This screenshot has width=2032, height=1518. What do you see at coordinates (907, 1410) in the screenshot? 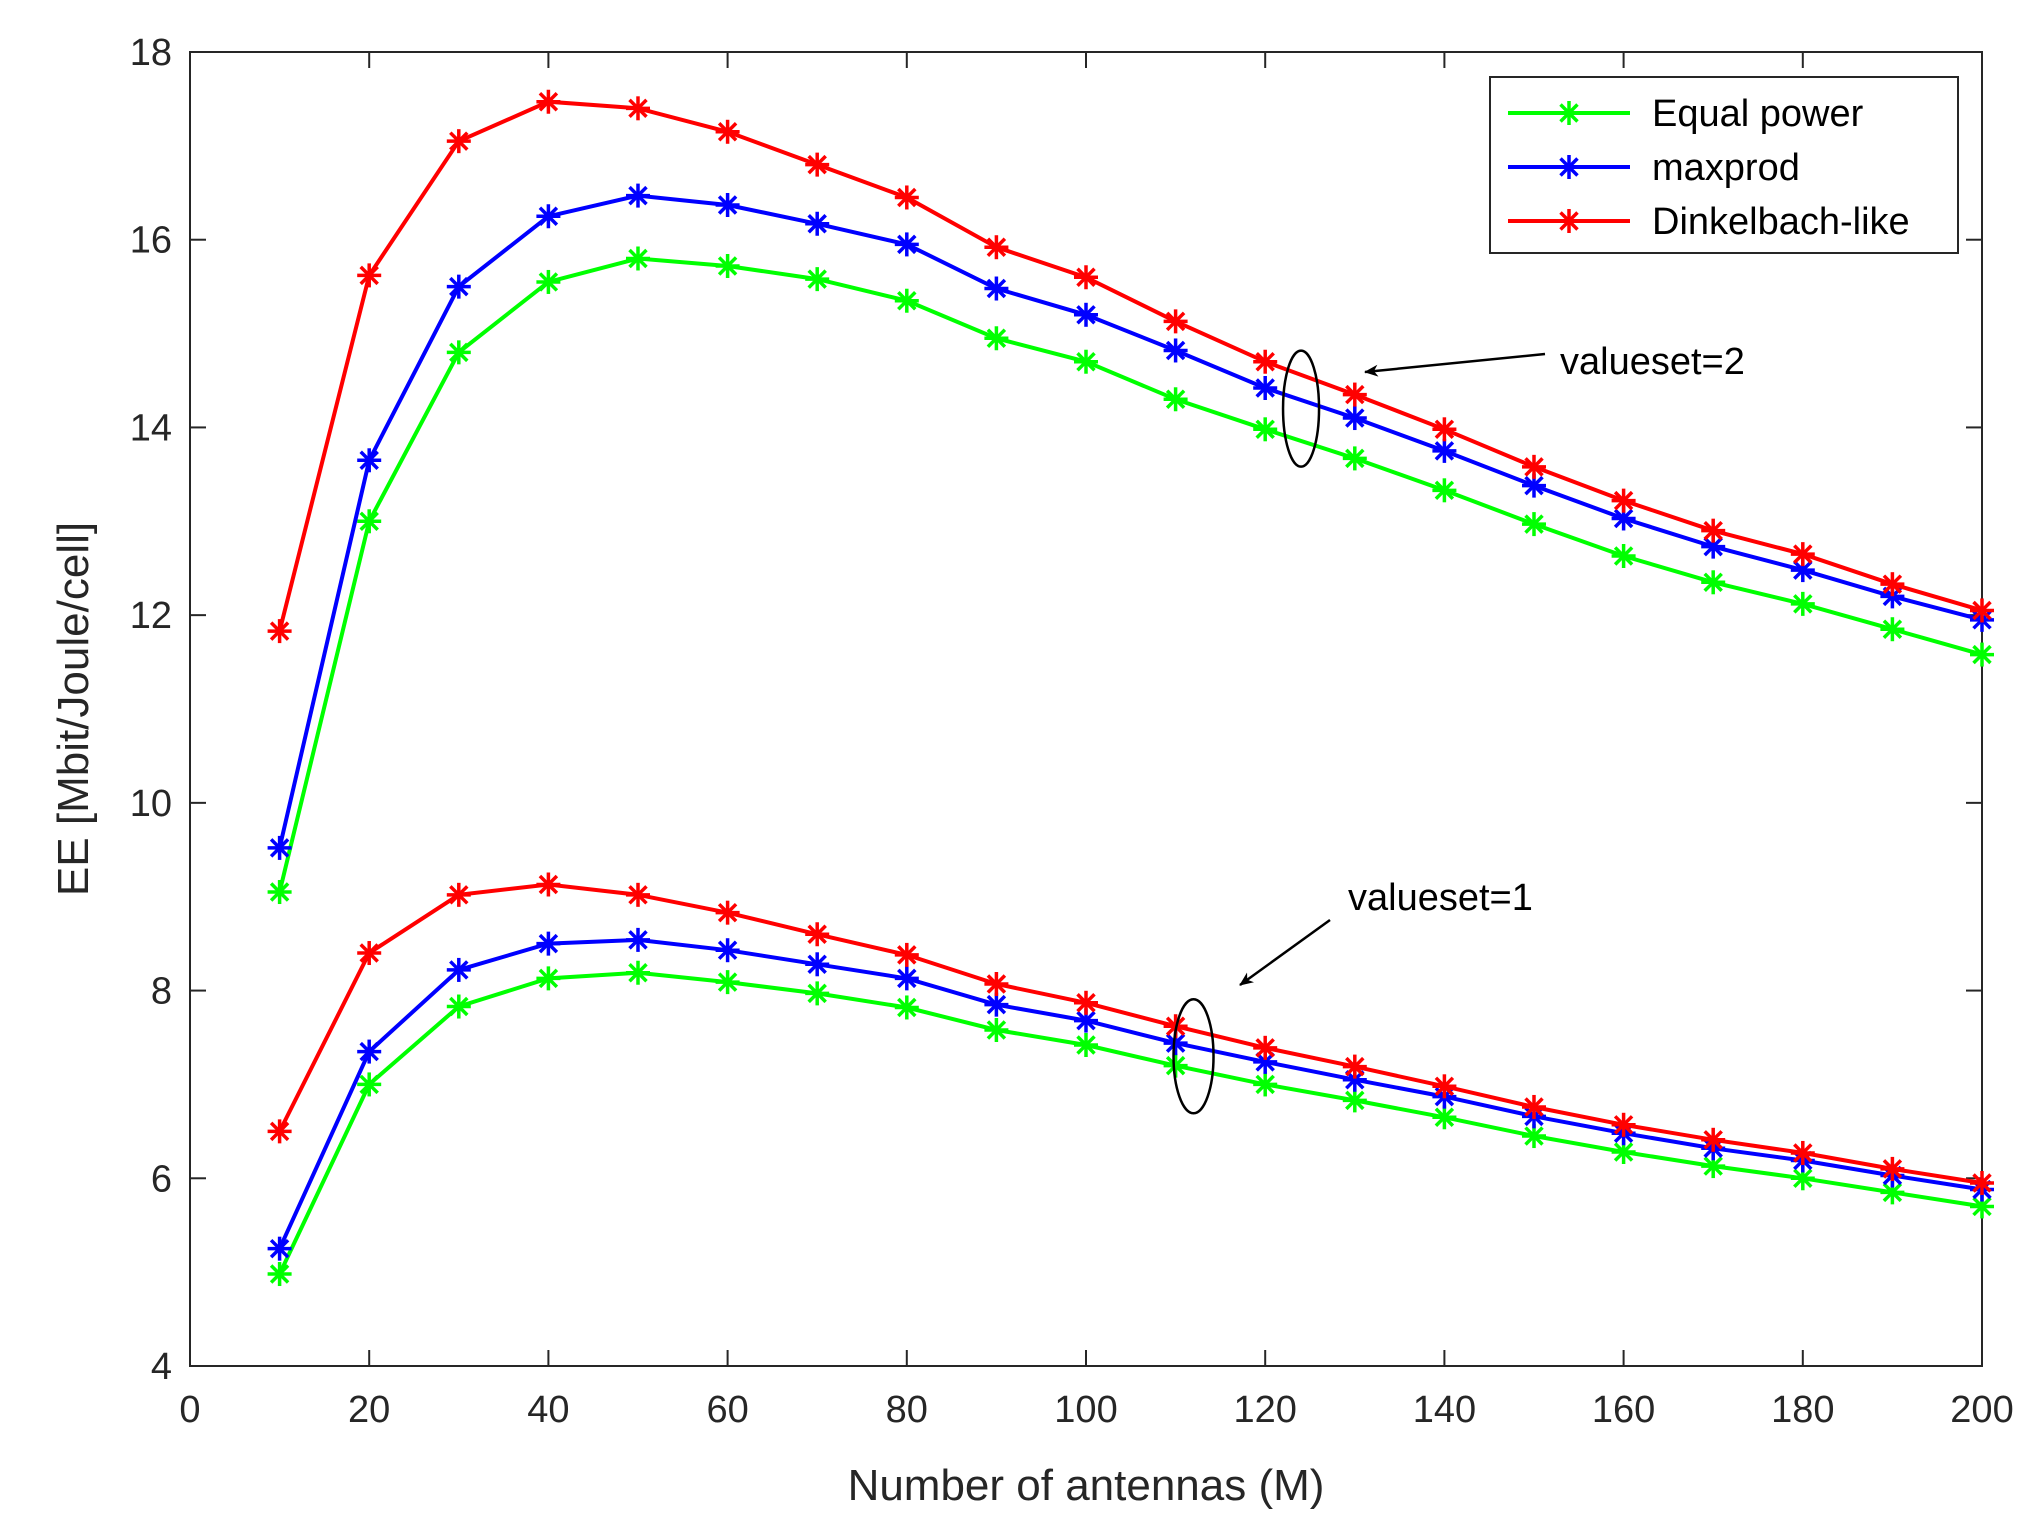
I see `x-tick-label: 80` at bounding box center [907, 1410].